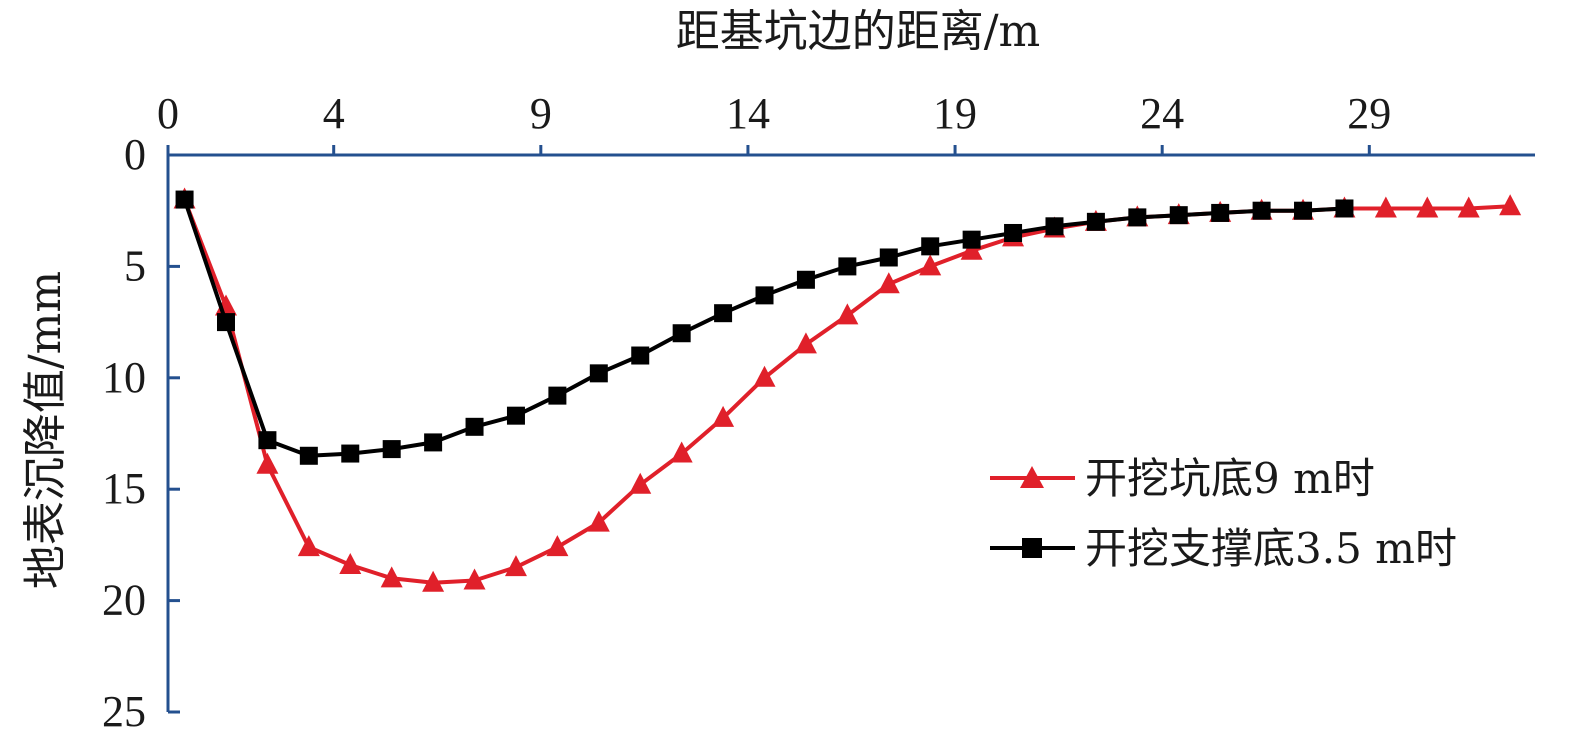 This screenshot has height=749, width=1575. What do you see at coordinates (124, 377) in the screenshot?
I see `y-tick-label: 10` at bounding box center [124, 377].